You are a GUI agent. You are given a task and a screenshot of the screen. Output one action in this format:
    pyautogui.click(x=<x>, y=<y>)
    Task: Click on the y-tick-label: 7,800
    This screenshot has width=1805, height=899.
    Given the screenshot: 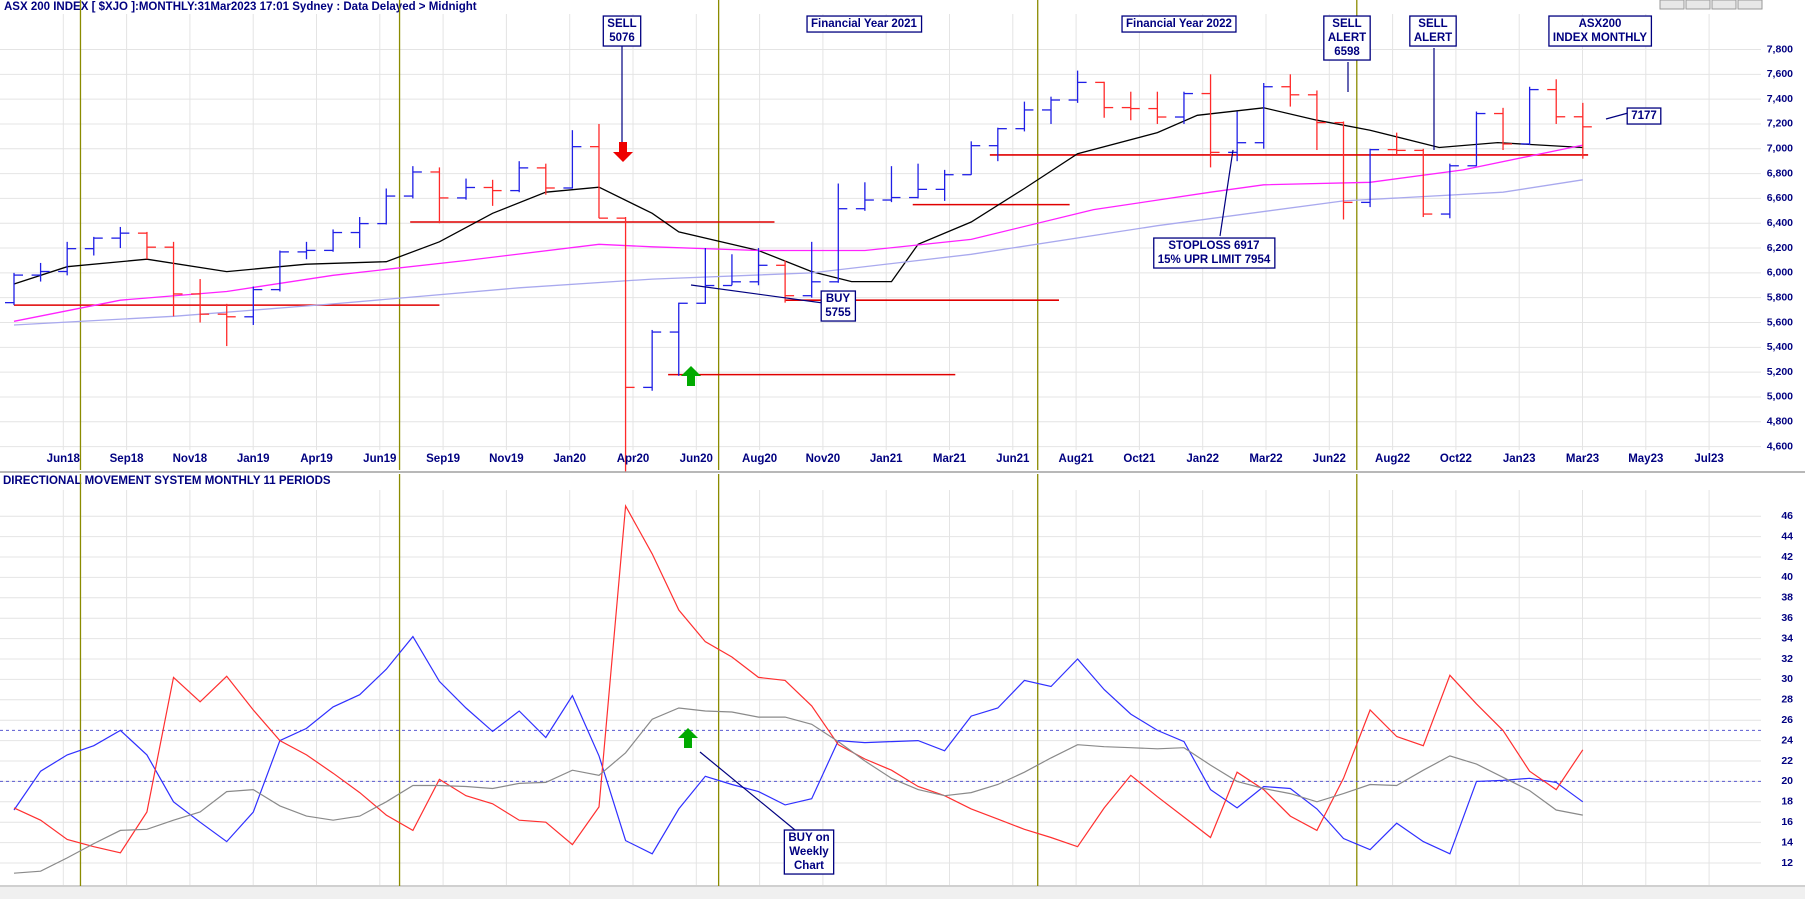 What is the action you would take?
    pyautogui.click(x=1780, y=49)
    